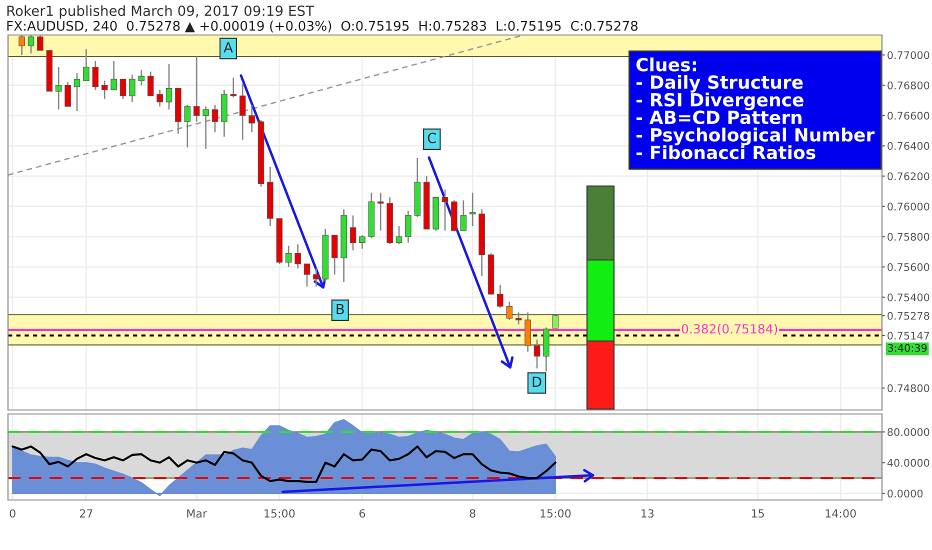 Image resolution: width=932 pixels, height=550 pixels. Describe the element at coordinates (758, 513) in the screenshot. I see `x-tick-label: 15` at that location.